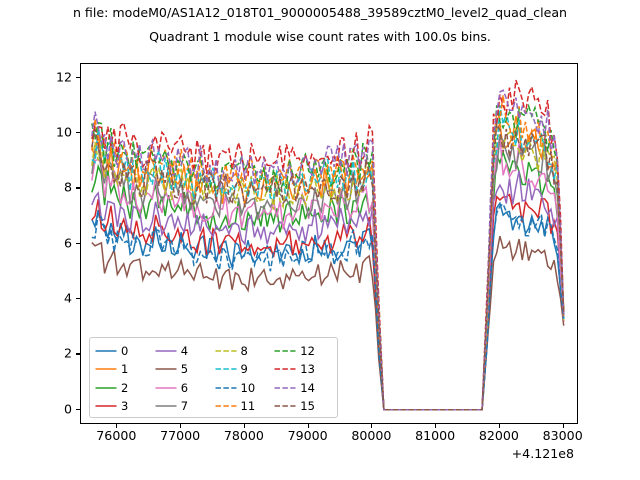 The width and height of the screenshot is (640, 480). What do you see at coordinates (63, 77) in the screenshot?
I see `y-axis-tick-label: 12` at bounding box center [63, 77].